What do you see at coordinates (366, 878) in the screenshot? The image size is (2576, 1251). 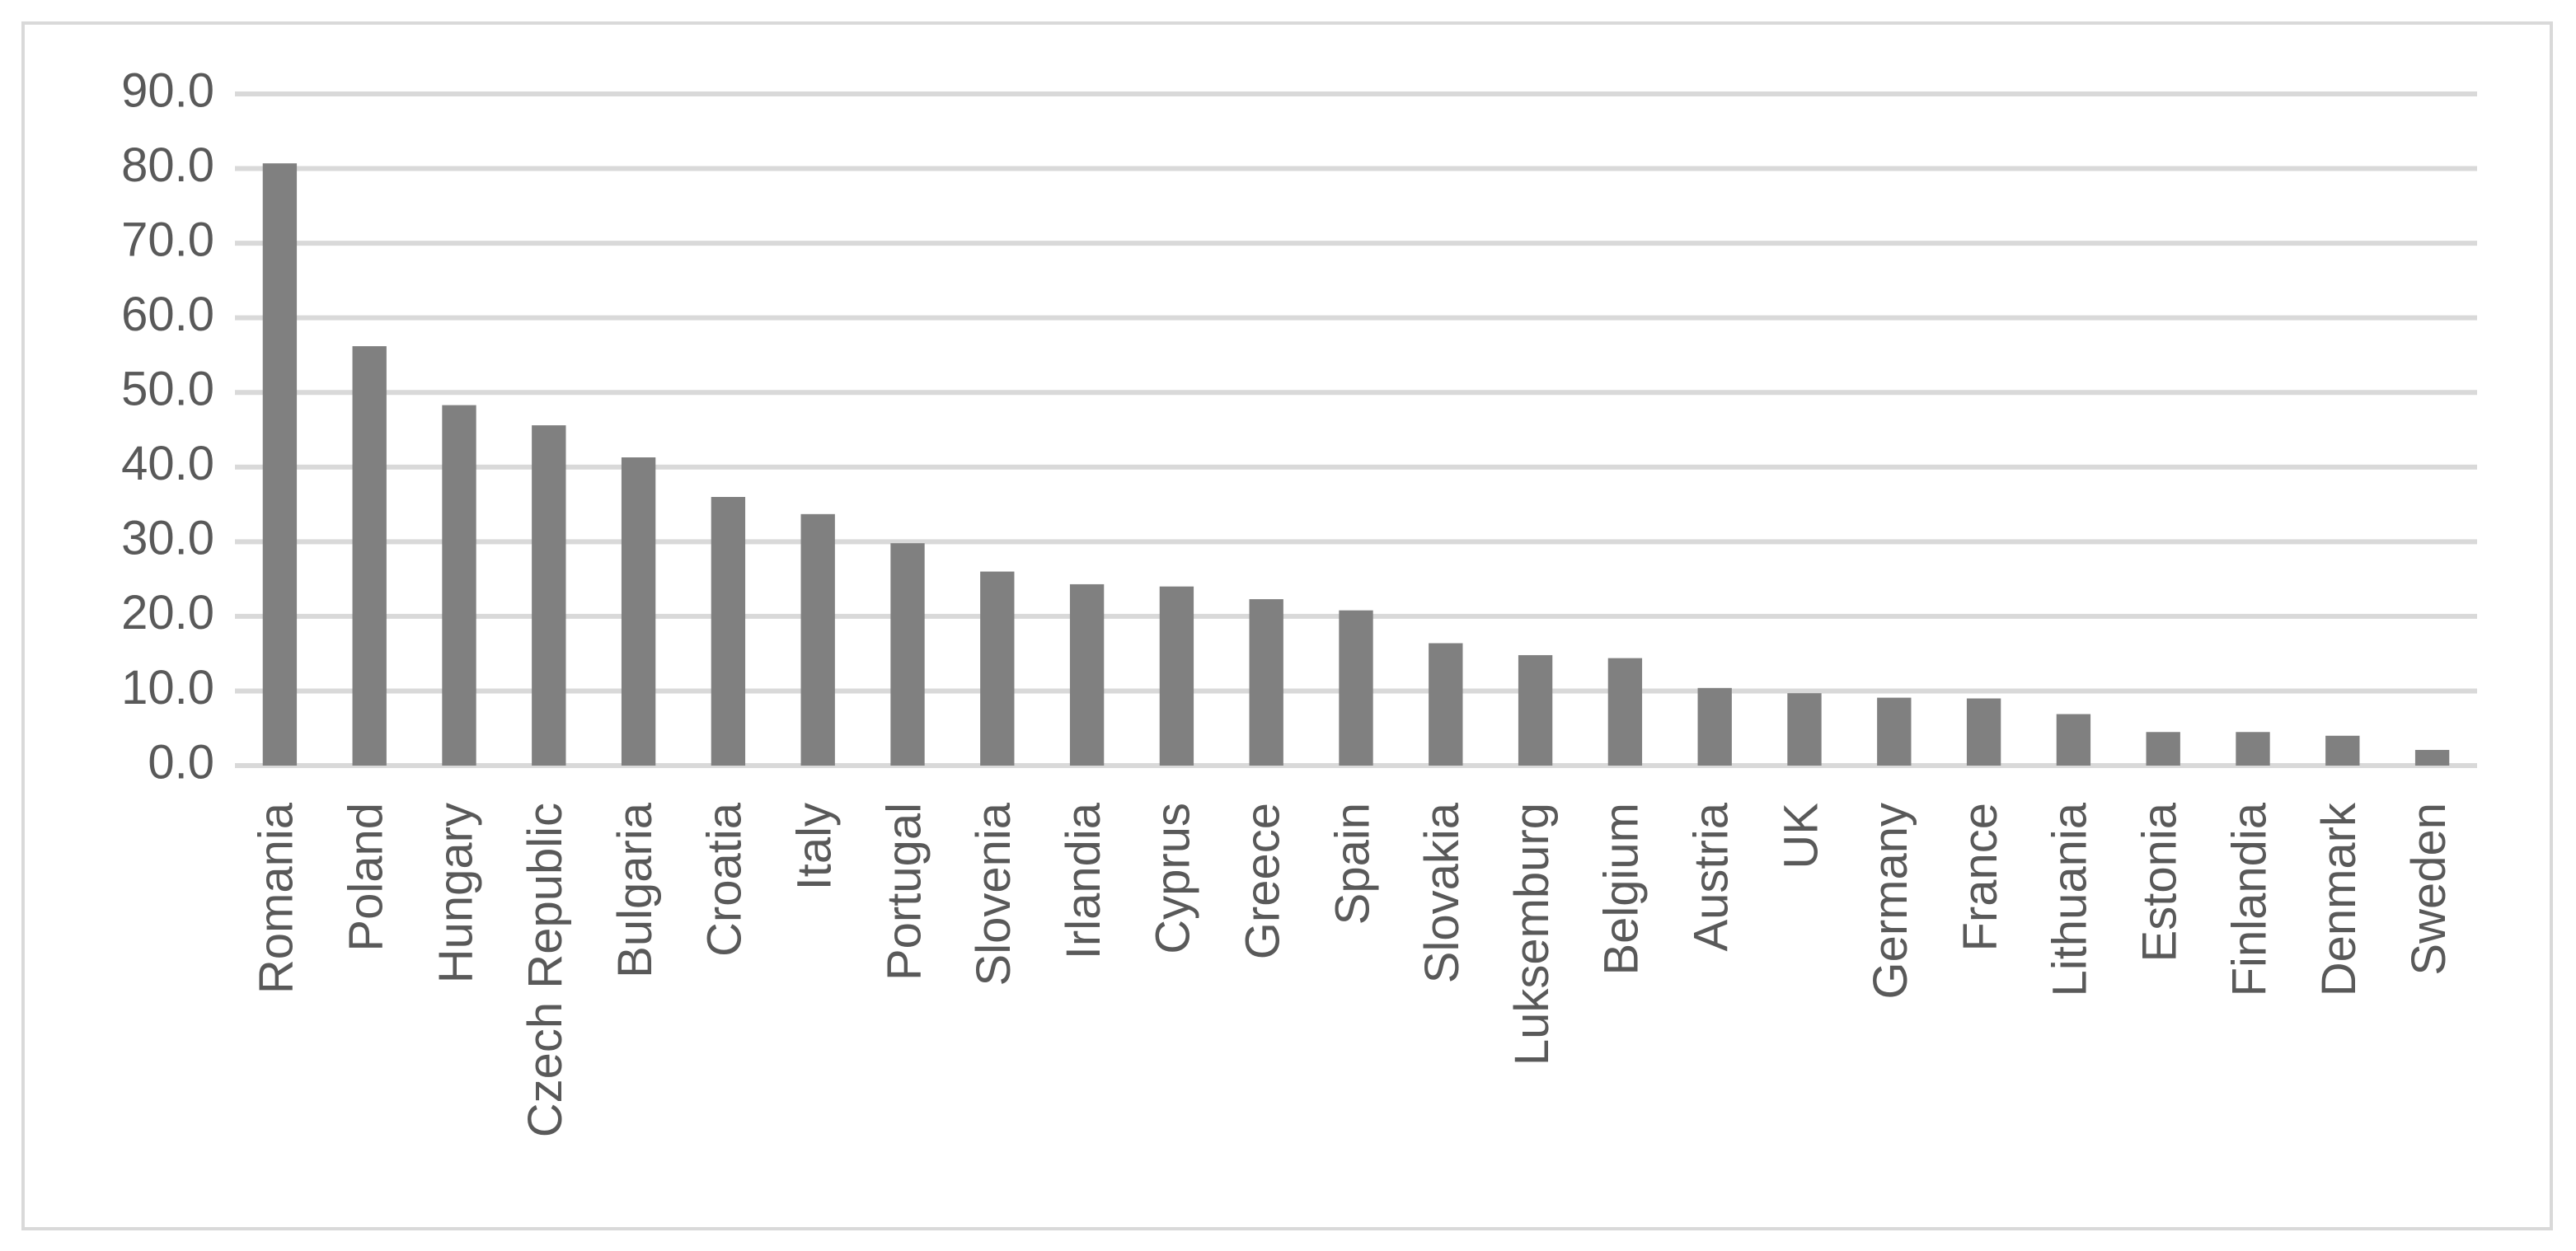 I see `x-tick-label: Poland` at bounding box center [366, 878].